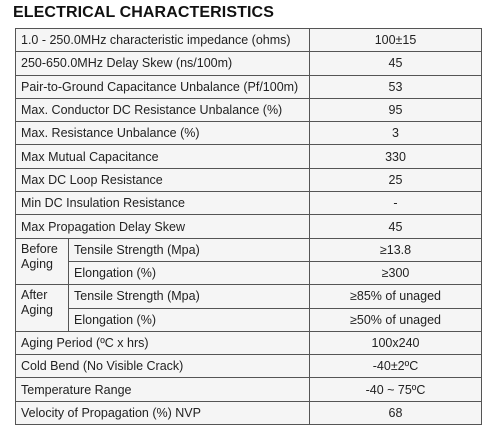 This screenshot has height=428, width=486. I want to click on table-row: Max DC Loop Resistance 25, so click(248, 180).